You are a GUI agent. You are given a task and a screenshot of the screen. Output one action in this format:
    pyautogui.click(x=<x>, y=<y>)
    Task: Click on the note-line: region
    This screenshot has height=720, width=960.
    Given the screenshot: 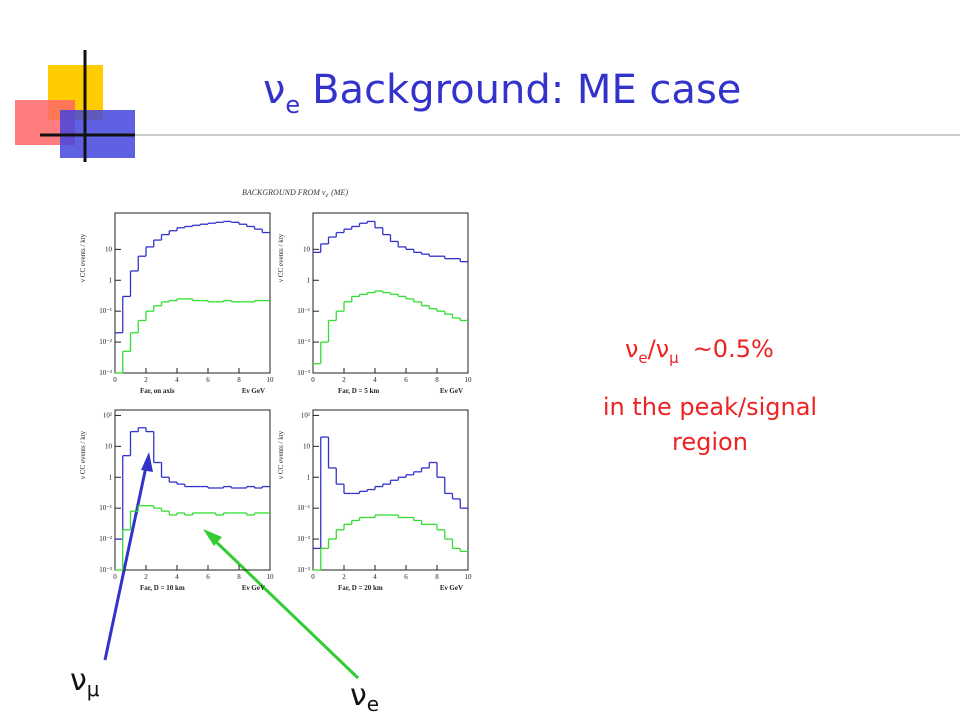 What is the action you would take?
    pyautogui.click(x=710, y=442)
    